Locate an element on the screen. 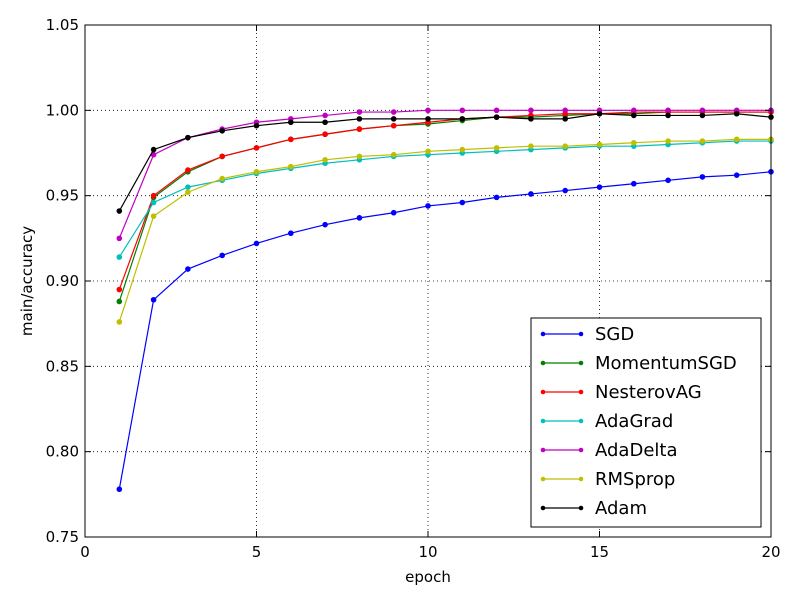 Image resolution: width=800 pixels, height=600 pixels. y-tick-label: 0.90 is located at coordinates (62, 281).